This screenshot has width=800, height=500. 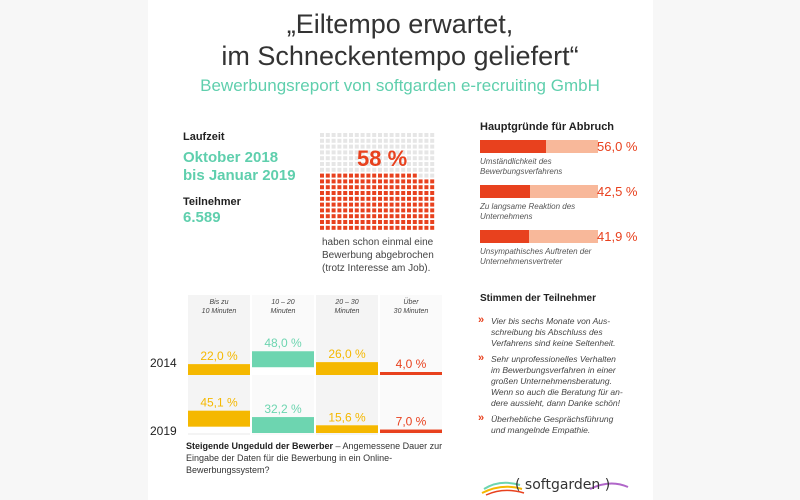 What do you see at coordinates (556, 403) in the screenshot?
I see `quote-2-line: dere aussieht, dann Danke schön!` at bounding box center [556, 403].